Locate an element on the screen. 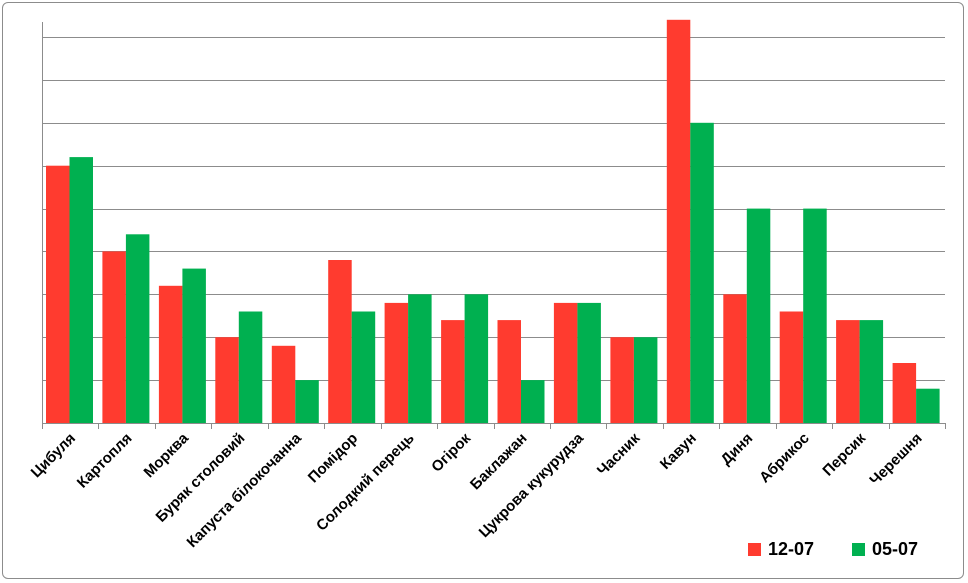 The width and height of the screenshot is (968, 583). x-tick-label: Цукрова кукурудза is located at coordinates (532, 485).